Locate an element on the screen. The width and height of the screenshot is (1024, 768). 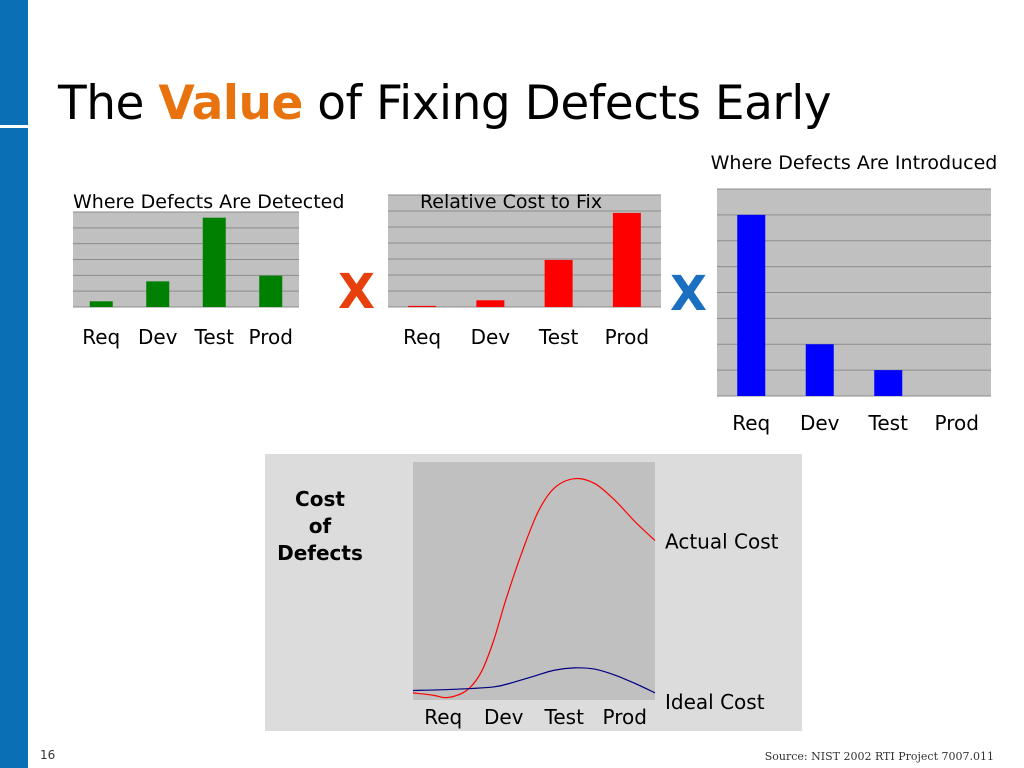
detected-tick-label: Test is located at coordinates (214, 337).